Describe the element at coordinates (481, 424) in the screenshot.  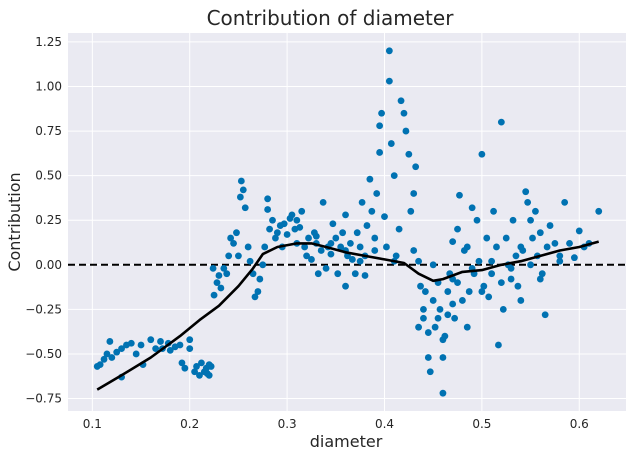
I see `x-tick-label: 0.5` at that location.